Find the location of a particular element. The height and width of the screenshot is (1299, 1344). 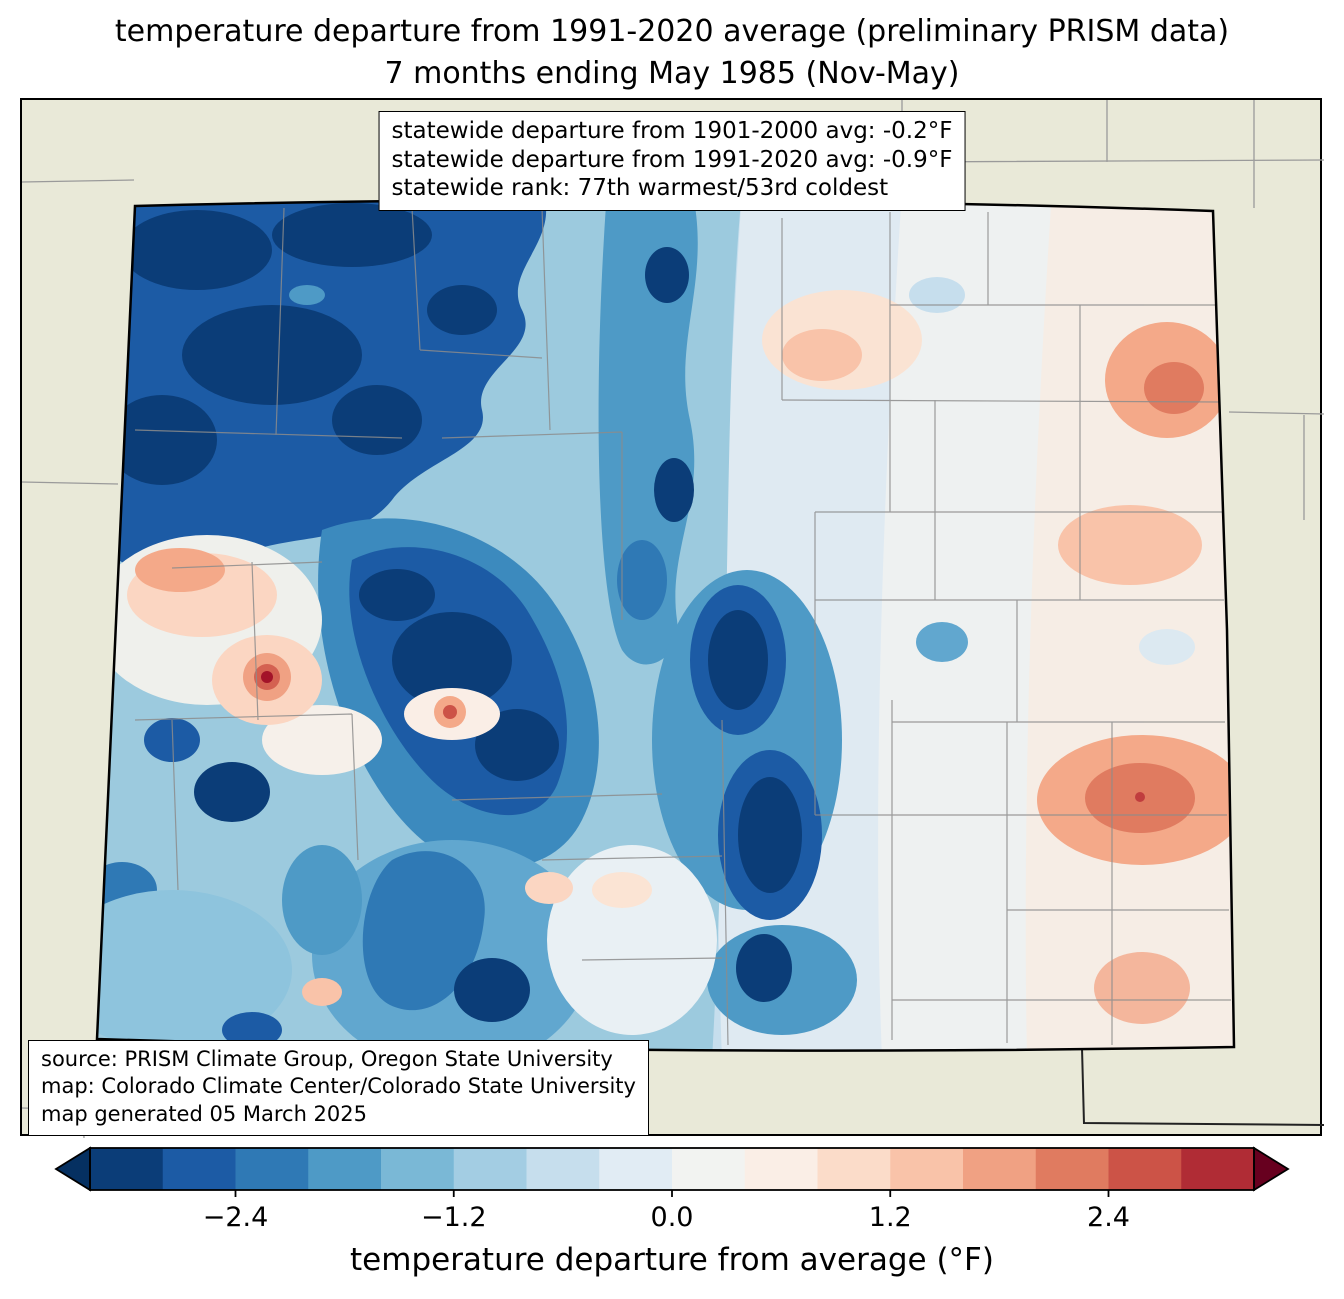

svg-text: −2.4 is located at coordinates (236, 1217).